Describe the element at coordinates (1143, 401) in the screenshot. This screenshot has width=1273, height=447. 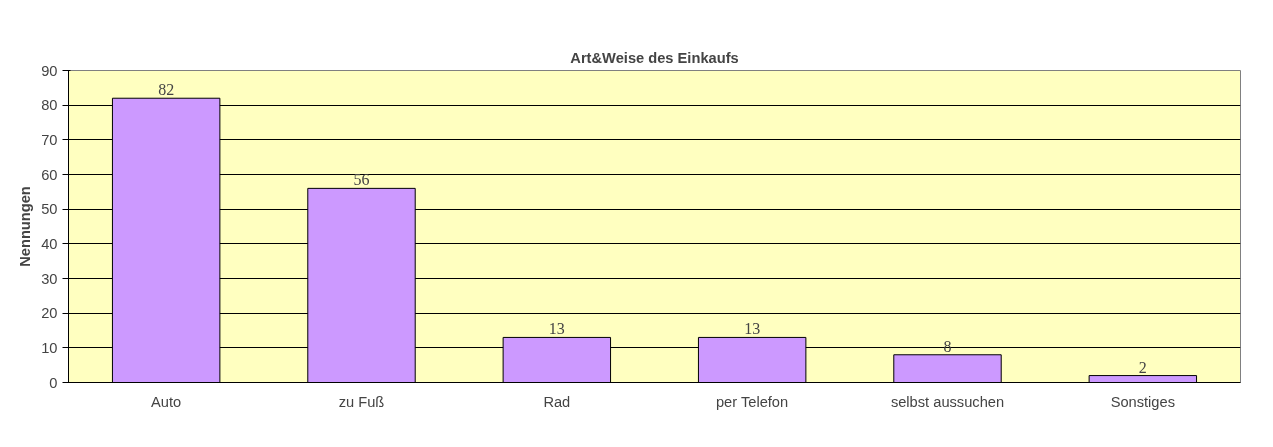
I see `x-tick-label: Sonstiges` at that location.